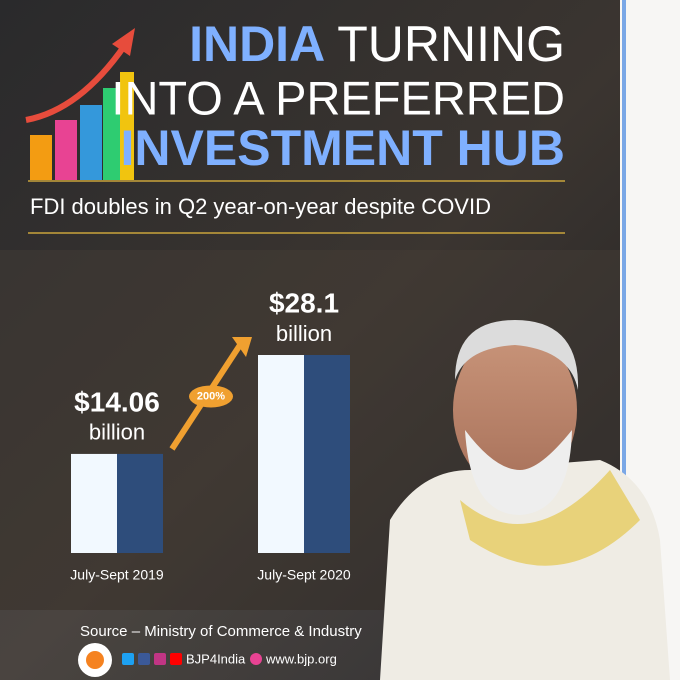 This screenshot has height=680, width=680. What do you see at coordinates (517, 355) in the screenshot?
I see `portrait-hair` at bounding box center [517, 355].